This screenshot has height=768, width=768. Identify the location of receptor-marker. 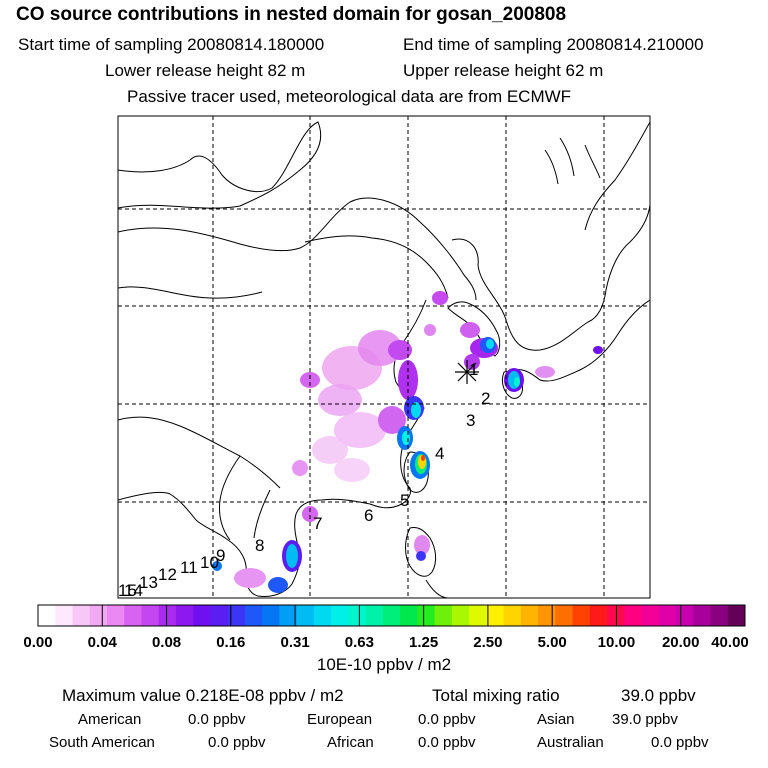
(467, 372).